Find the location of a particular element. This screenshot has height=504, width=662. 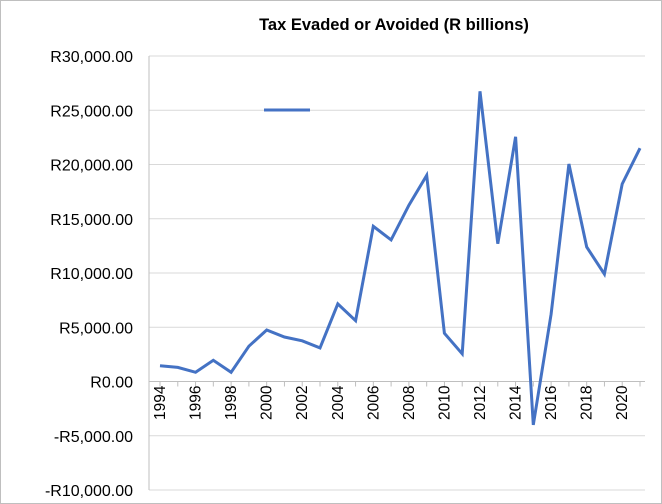

y-tick-label: R30,000.00 is located at coordinates (91, 57).